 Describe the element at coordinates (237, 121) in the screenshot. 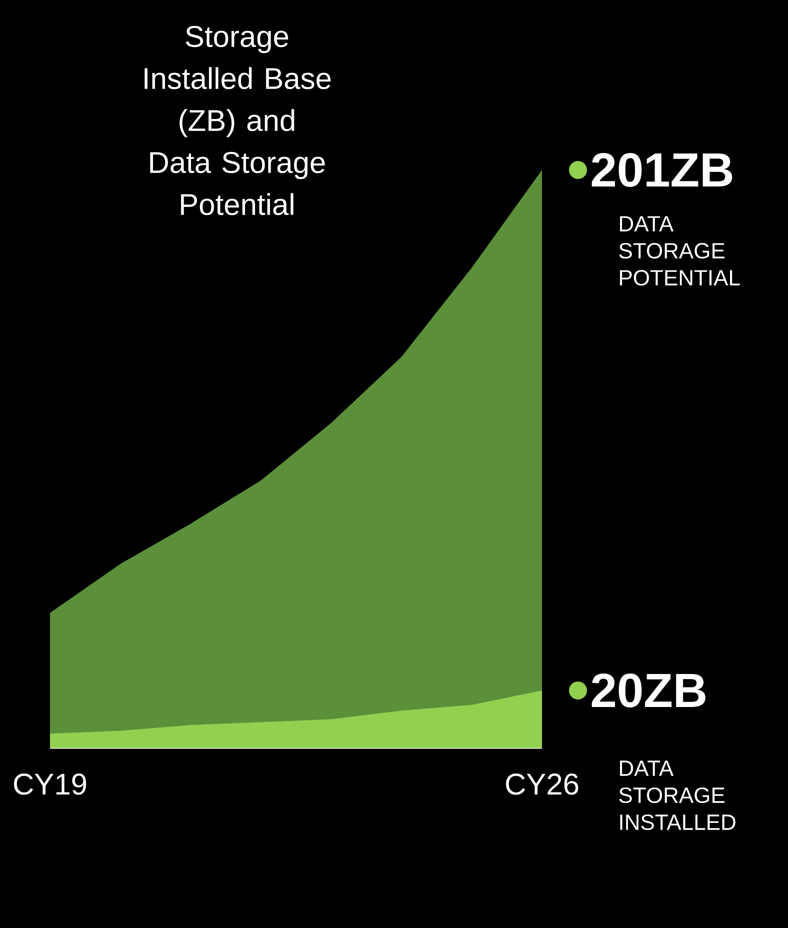

I see `chart-title: Storage Installed Base (ZB) and Data Storage Potential` at that location.